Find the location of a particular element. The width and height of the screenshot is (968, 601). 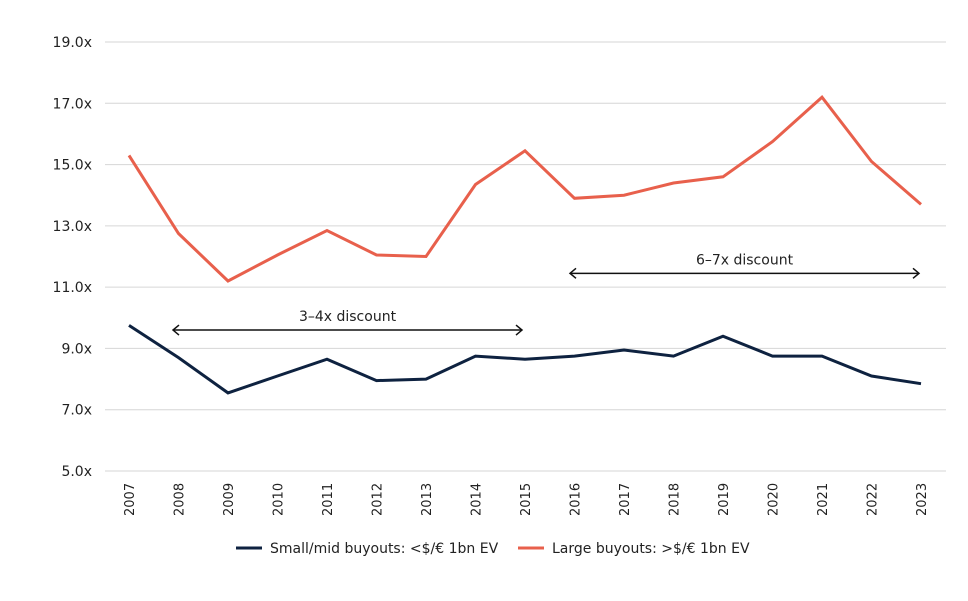

y-tick-label: 9.0x is located at coordinates (76, 349).